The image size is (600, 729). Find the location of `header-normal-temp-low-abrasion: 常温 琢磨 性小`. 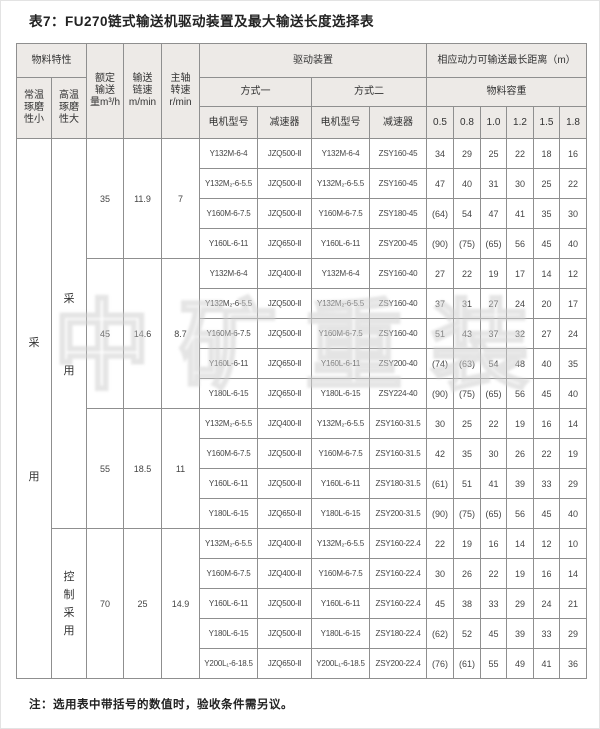

header-normal-temp-low-abrasion: 常温 琢磨 性小 is located at coordinates (34, 108).